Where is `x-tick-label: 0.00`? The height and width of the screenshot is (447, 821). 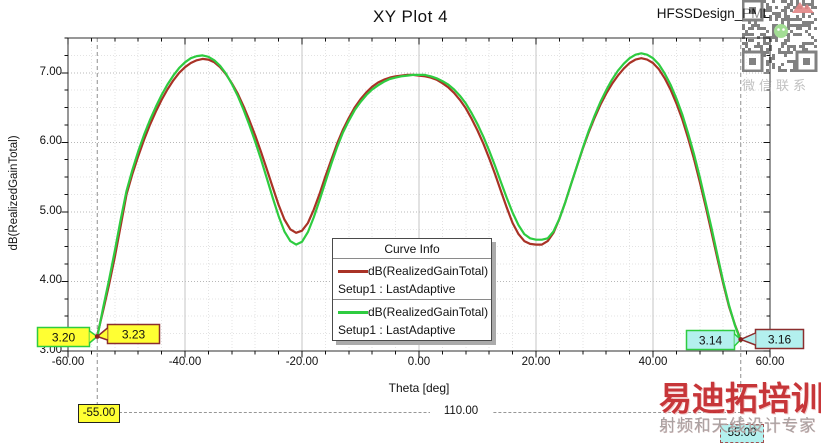
x-tick-label: 0.00 is located at coordinates (419, 362).